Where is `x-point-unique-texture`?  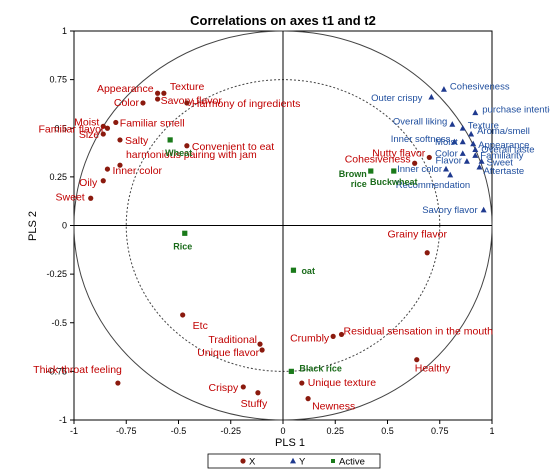 x-point-unique-texture is located at coordinates (302, 383).